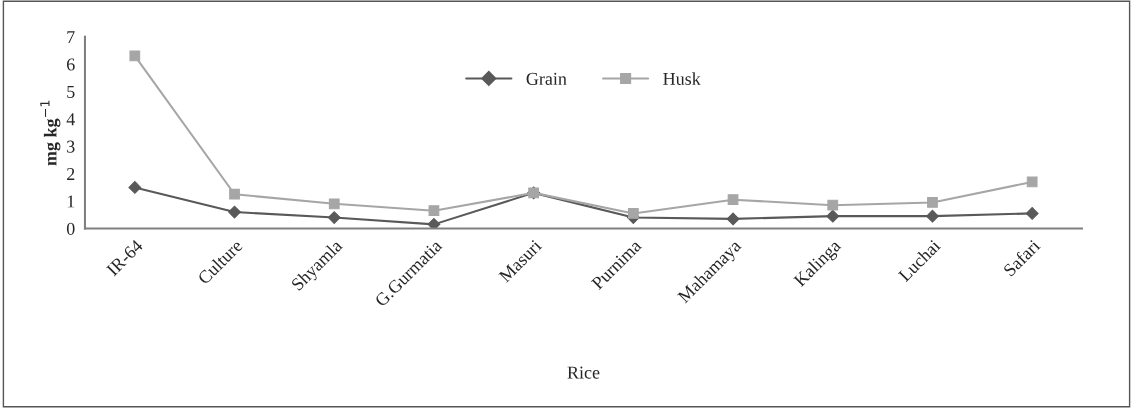 The image size is (1133, 408). Describe the element at coordinates (50, 133) in the screenshot. I see `y-axis-title: mg kg$^{−1}$` at that location.